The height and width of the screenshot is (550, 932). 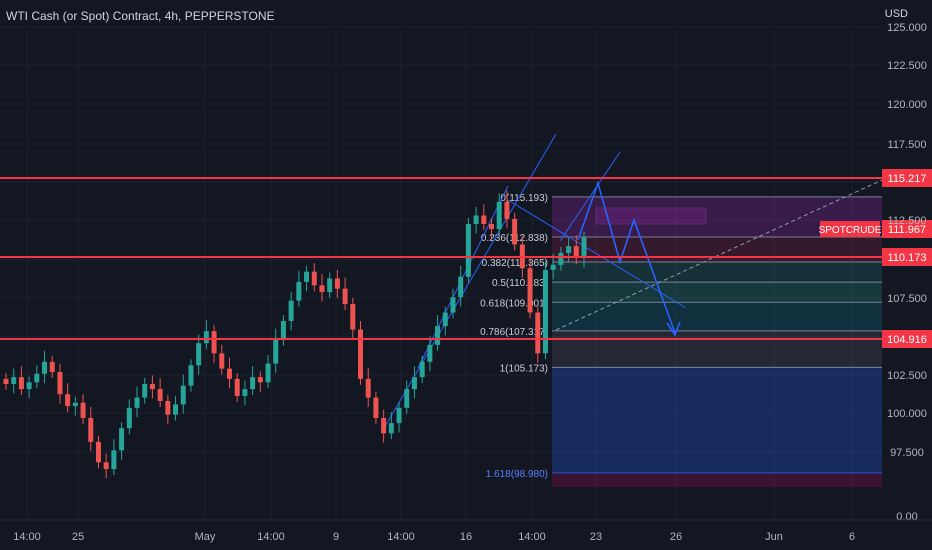 I want to click on fib-label: 1(105.173), so click(x=524, y=368).